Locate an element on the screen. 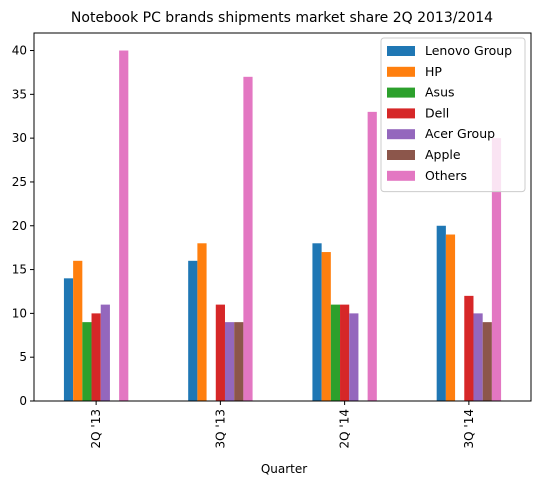 The height and width of the screenshot is (486, 545). y-tick-label: 20 is located at coordinates (19, 226).